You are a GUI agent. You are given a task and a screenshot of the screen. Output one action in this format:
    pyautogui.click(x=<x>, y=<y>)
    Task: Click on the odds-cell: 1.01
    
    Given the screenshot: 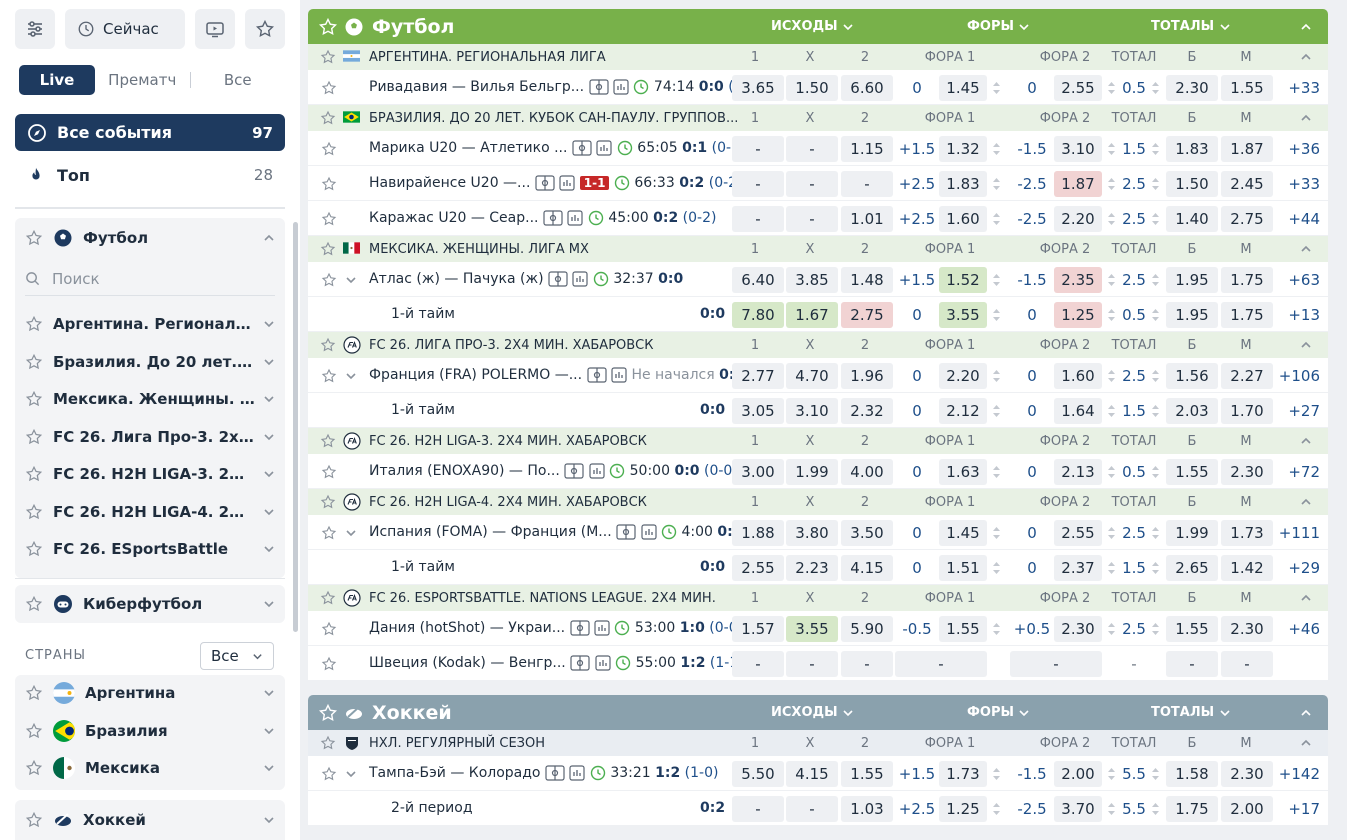 What is the action you would take?
    pyautogui.click(x=867, y=219)
    